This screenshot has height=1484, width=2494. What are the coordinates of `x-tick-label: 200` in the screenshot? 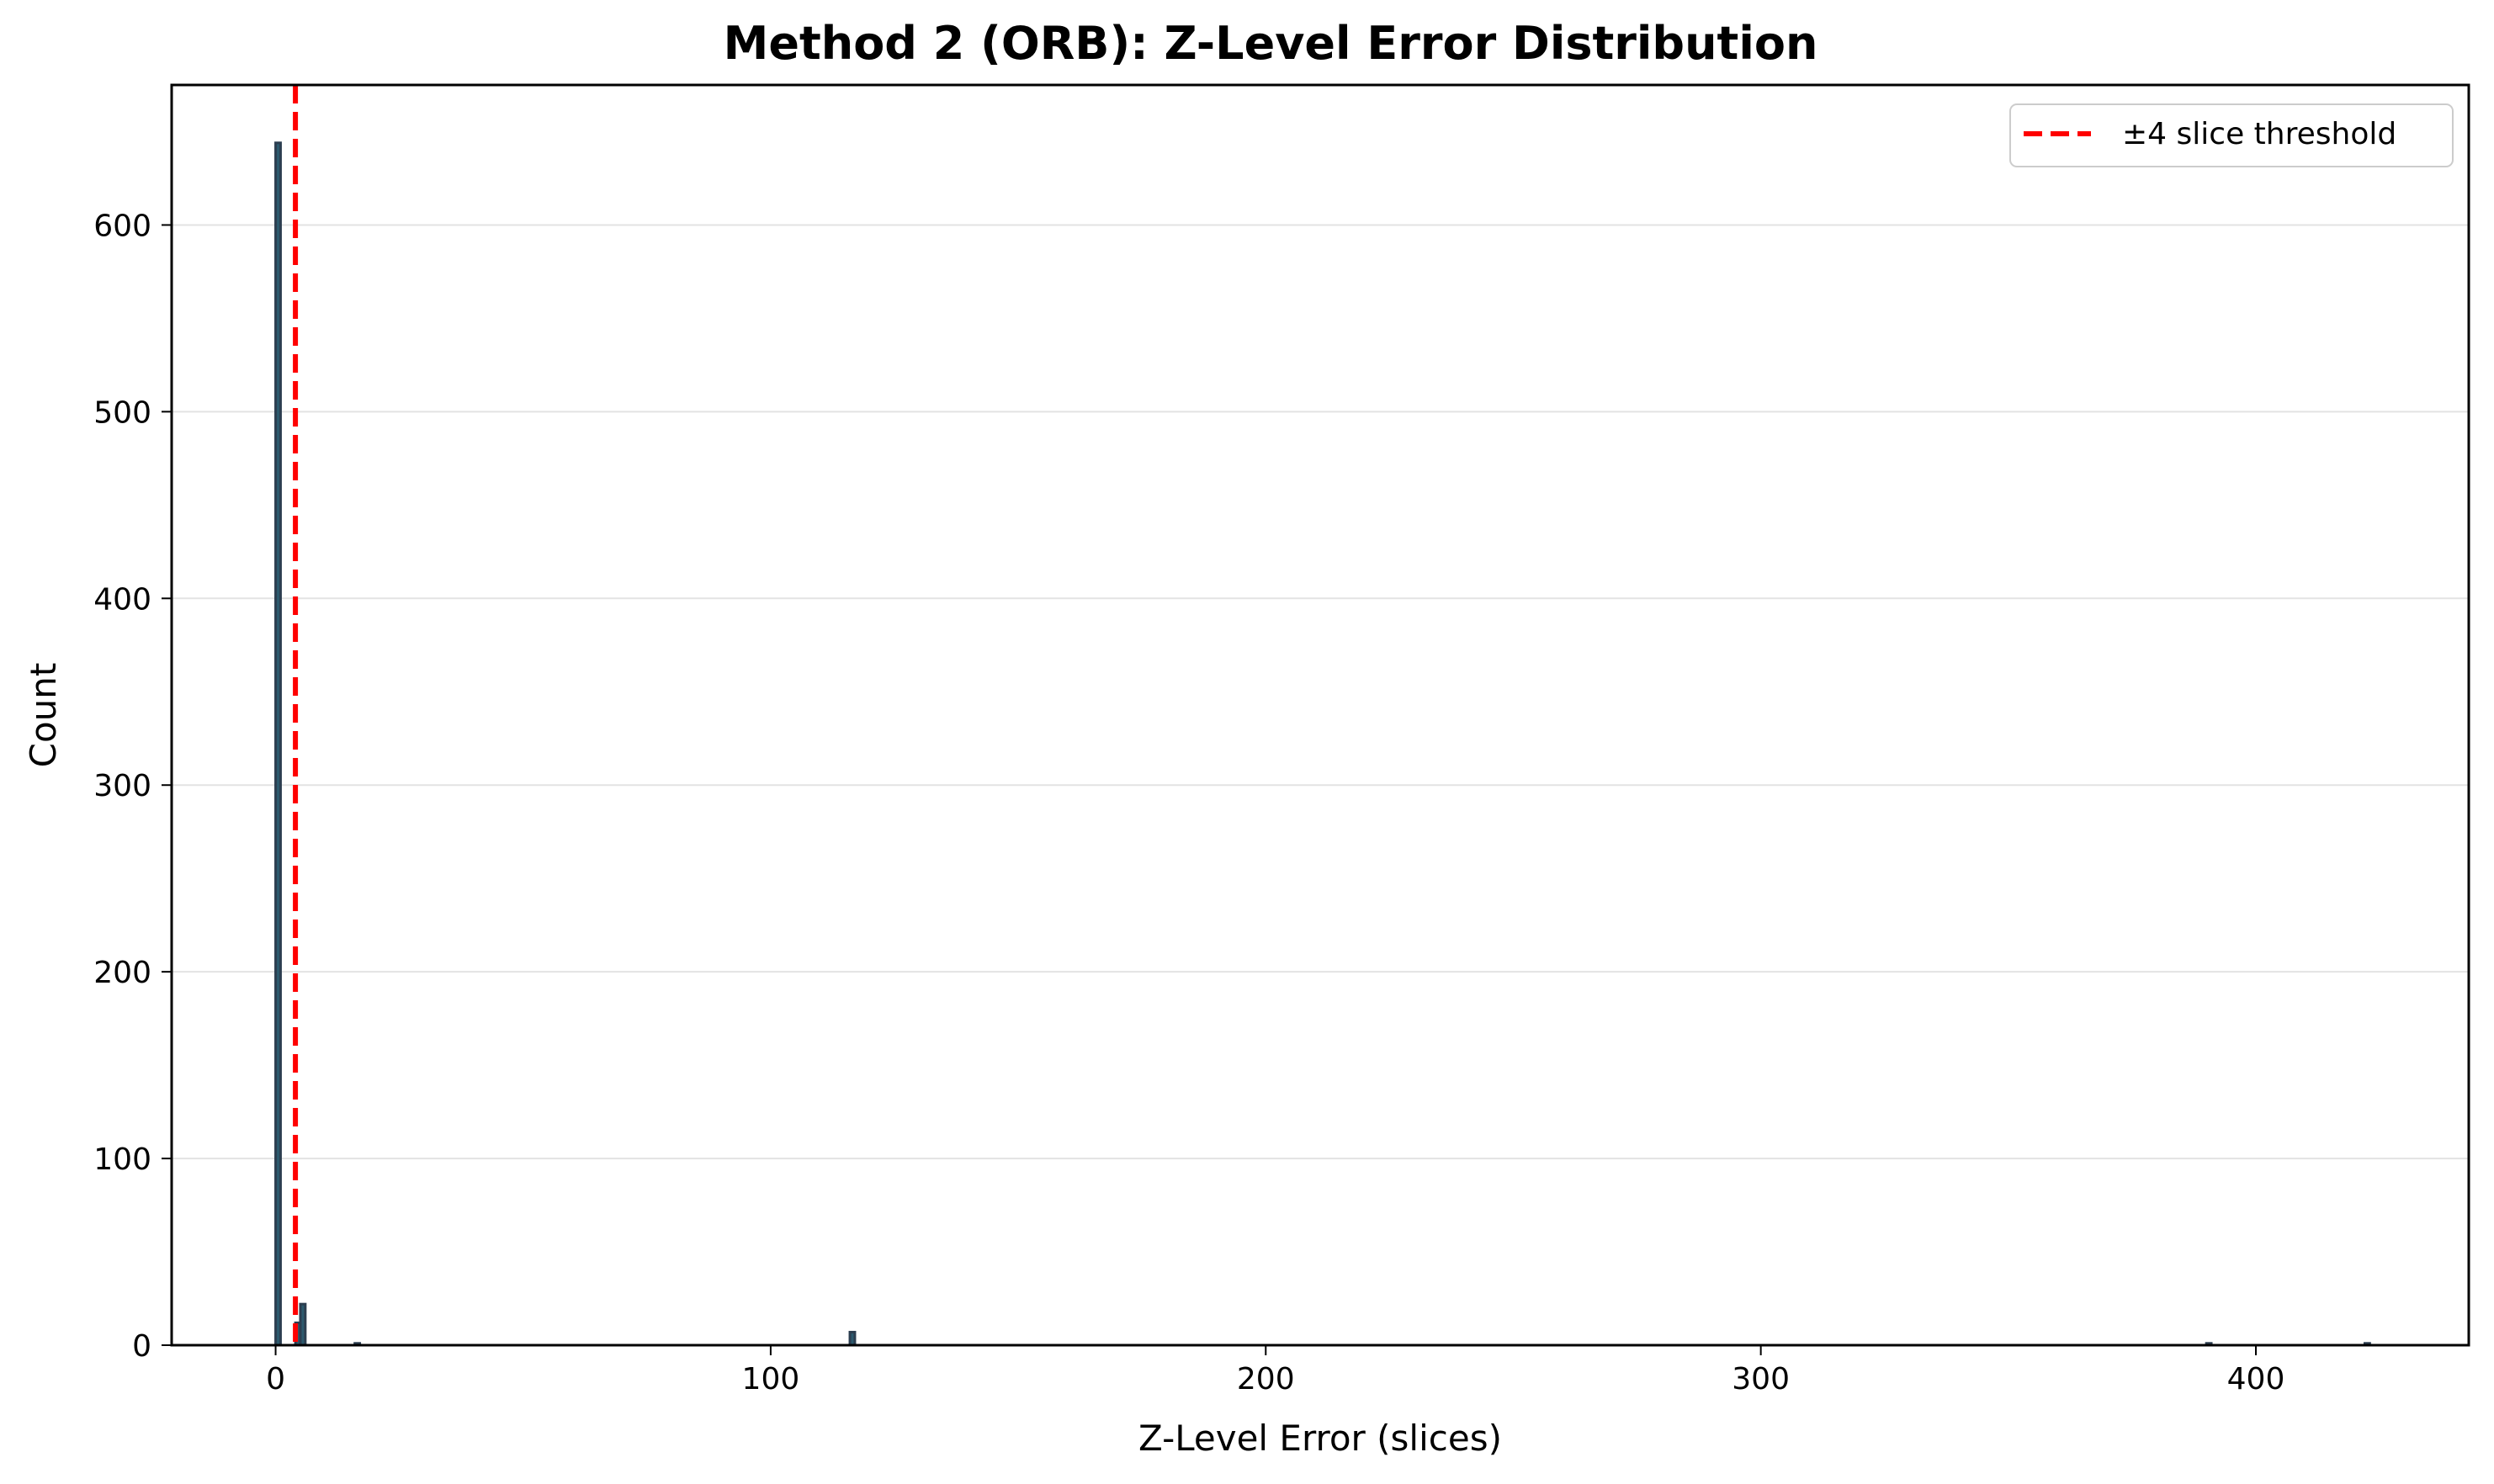 It's located at (1266, 1379).